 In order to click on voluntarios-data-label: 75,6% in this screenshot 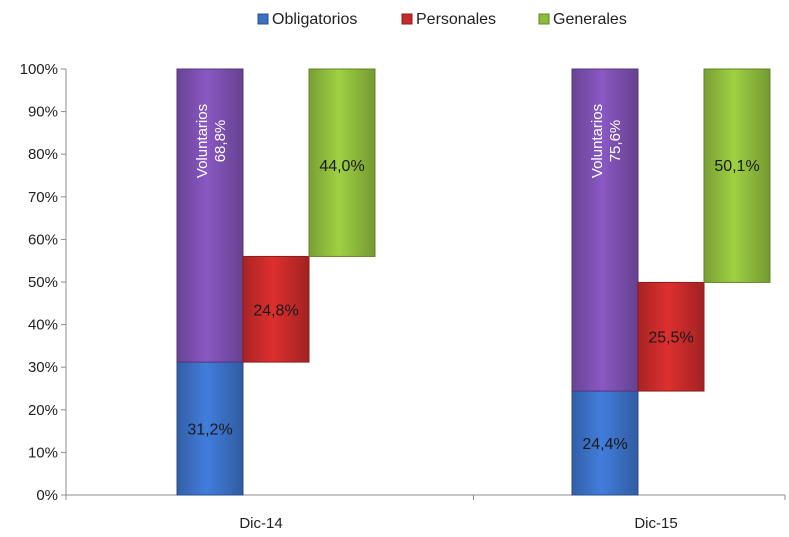, I will do `click(615, 141)`.